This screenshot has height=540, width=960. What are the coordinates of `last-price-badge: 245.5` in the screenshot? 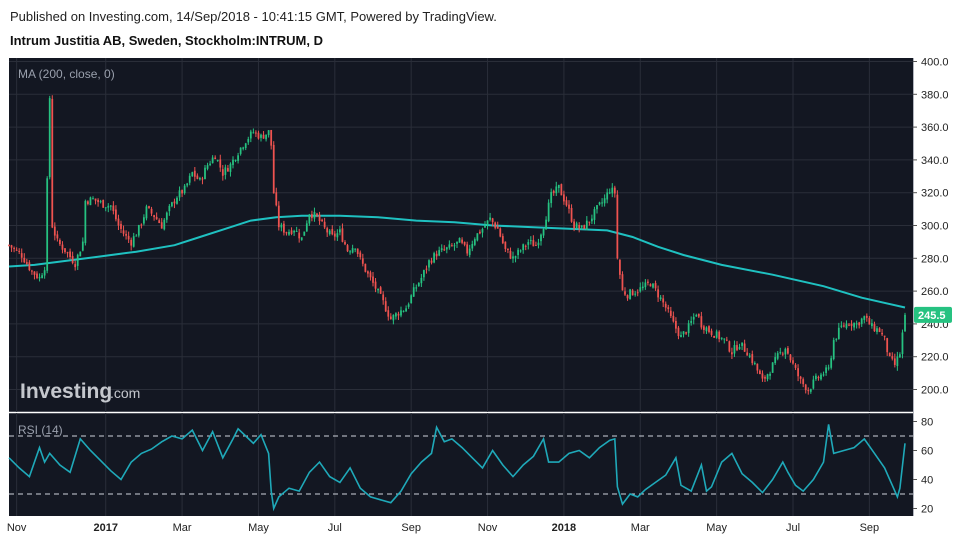 It's located at (933, 314).